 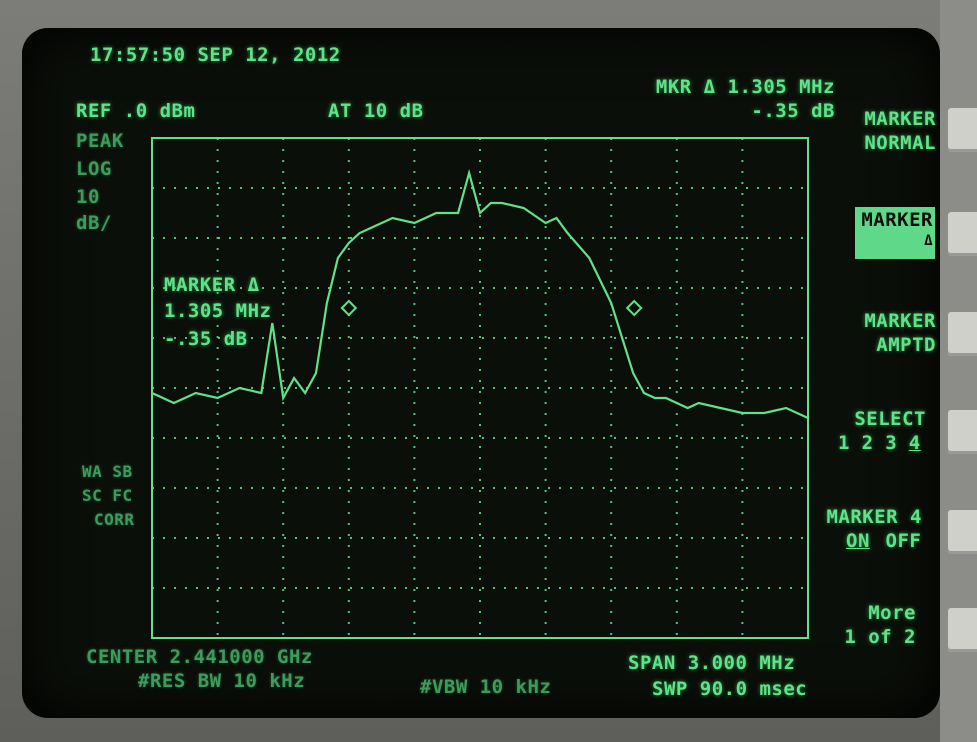 What do you see at coordinates (199, 657) in the screenshot?
I see `center-frequency: CENTER 2.441000 GHz` at bounding box center [199, 657].